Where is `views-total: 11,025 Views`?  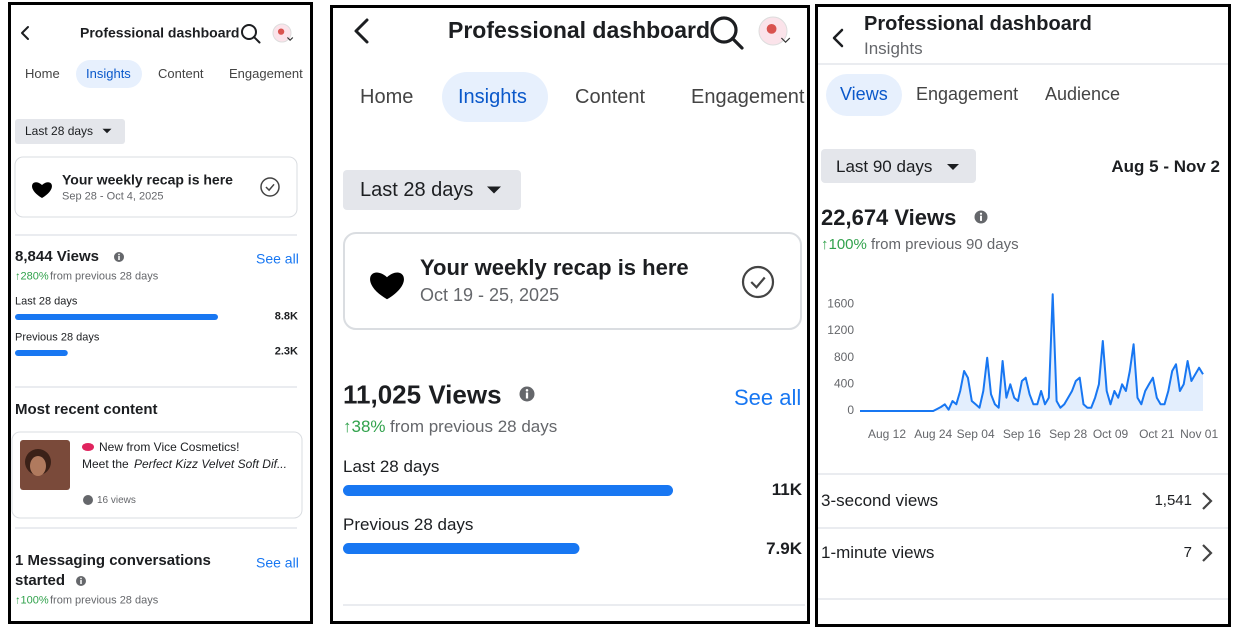
views-total: 11,025 Views is located at coordinates (422, 394).